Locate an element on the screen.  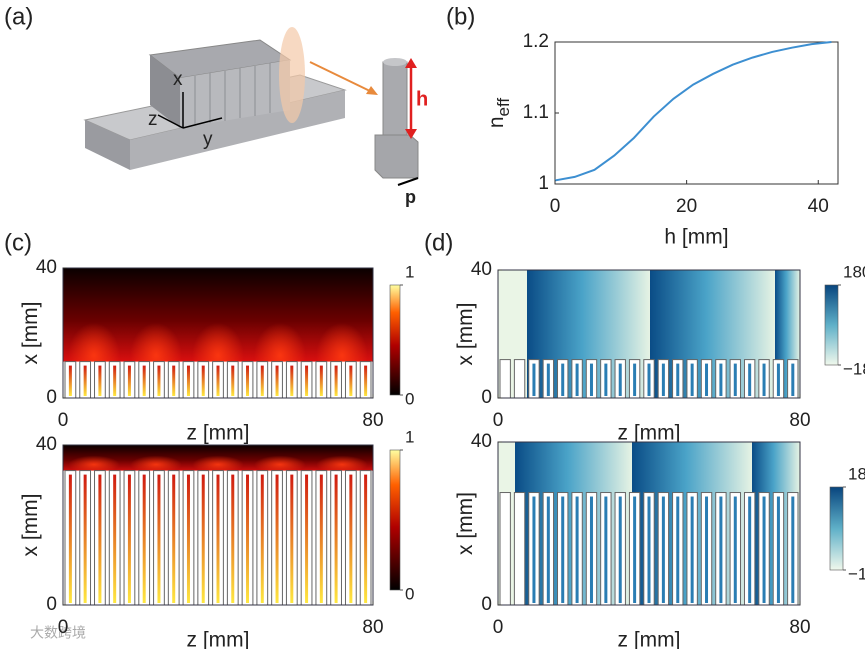
height-label: h is located at coordinates (422, 99).